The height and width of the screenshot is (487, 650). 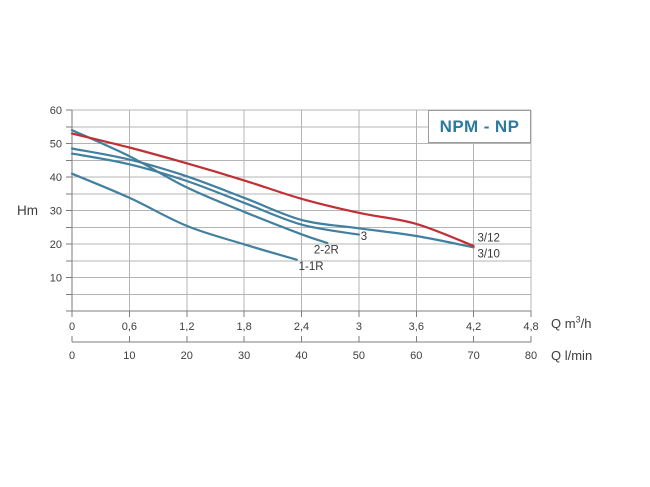 I want to click on x-axis-m3h-tick-label: 3, so click(x=359, y=327).